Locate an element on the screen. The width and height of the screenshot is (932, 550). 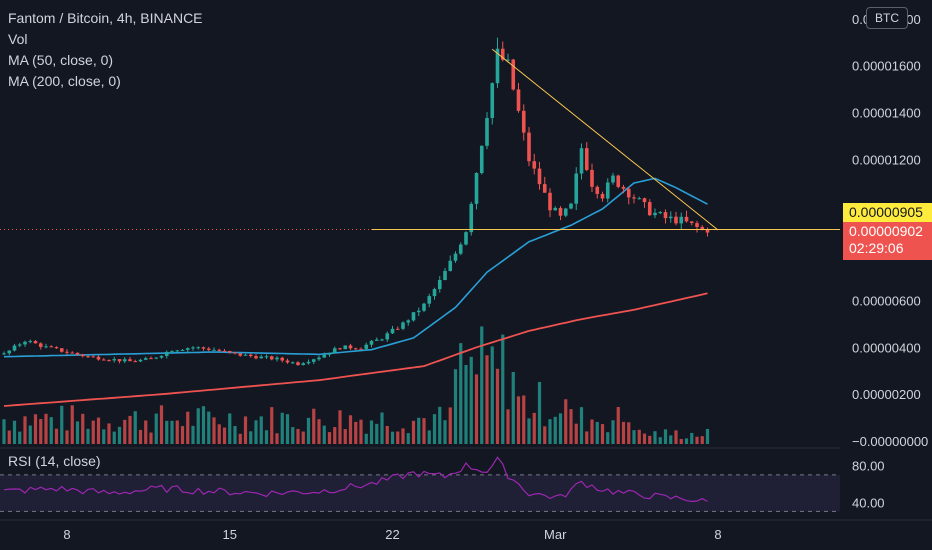
price-axis-label: 0.00001400 is located at coordinates (886, 113).